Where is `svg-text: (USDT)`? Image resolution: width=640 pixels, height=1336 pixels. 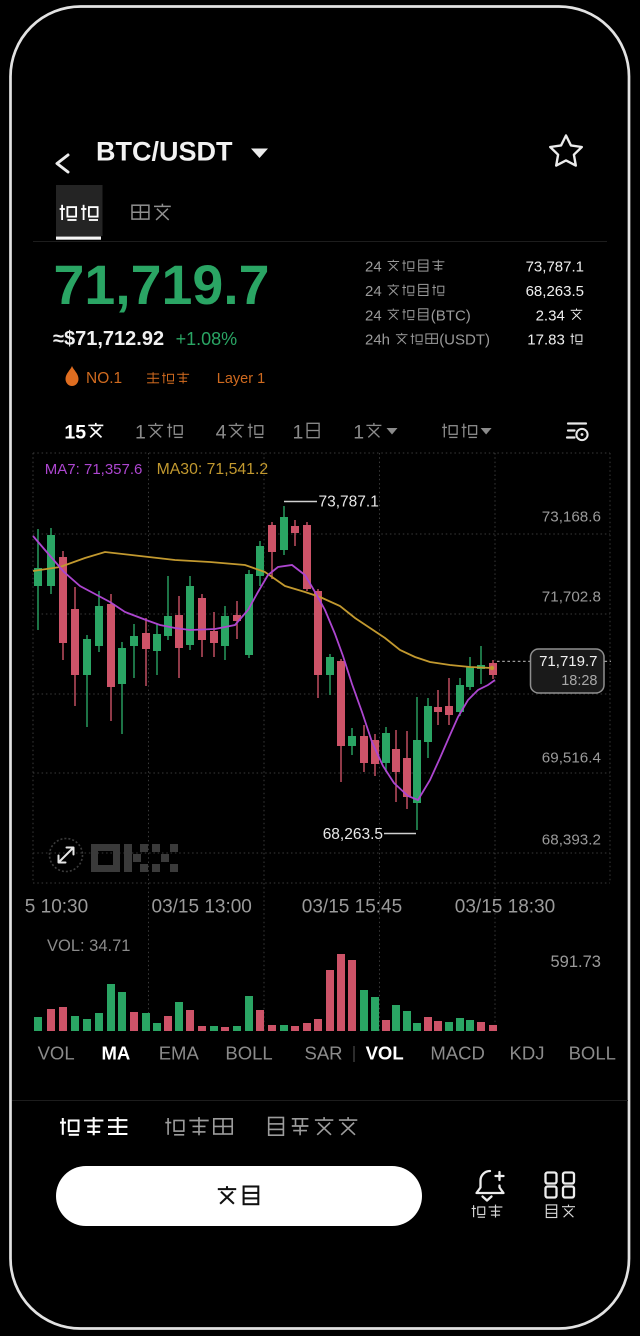 svg-text: (USDT) is located at coordinates (464, 340).